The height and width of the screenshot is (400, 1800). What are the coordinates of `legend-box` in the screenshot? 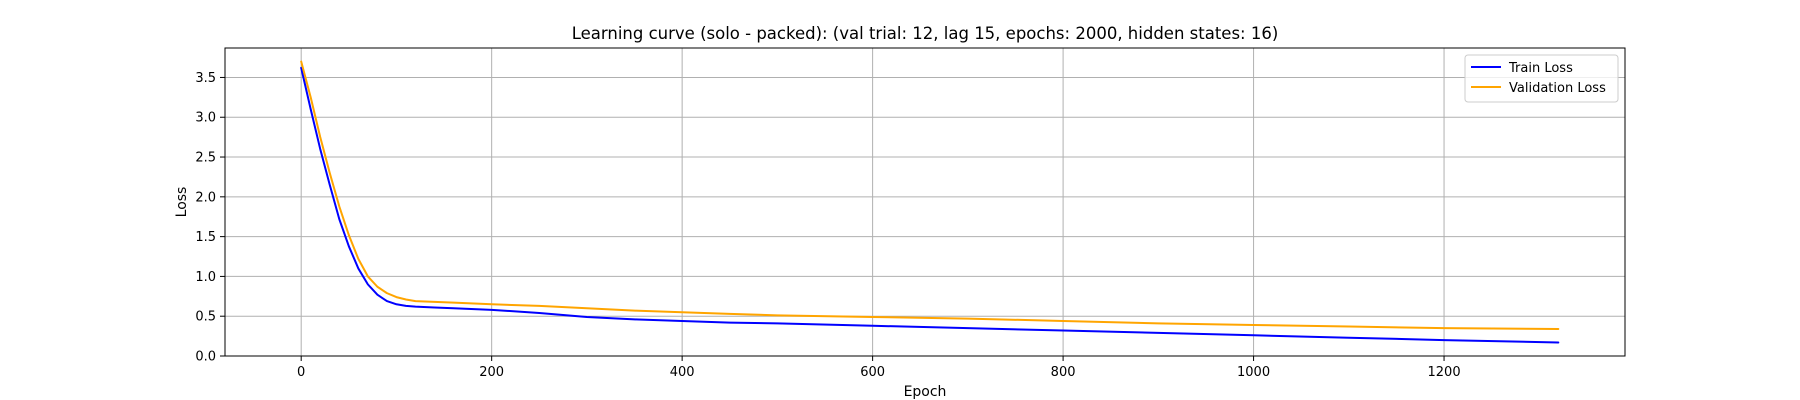 It's located at (1541, 78).